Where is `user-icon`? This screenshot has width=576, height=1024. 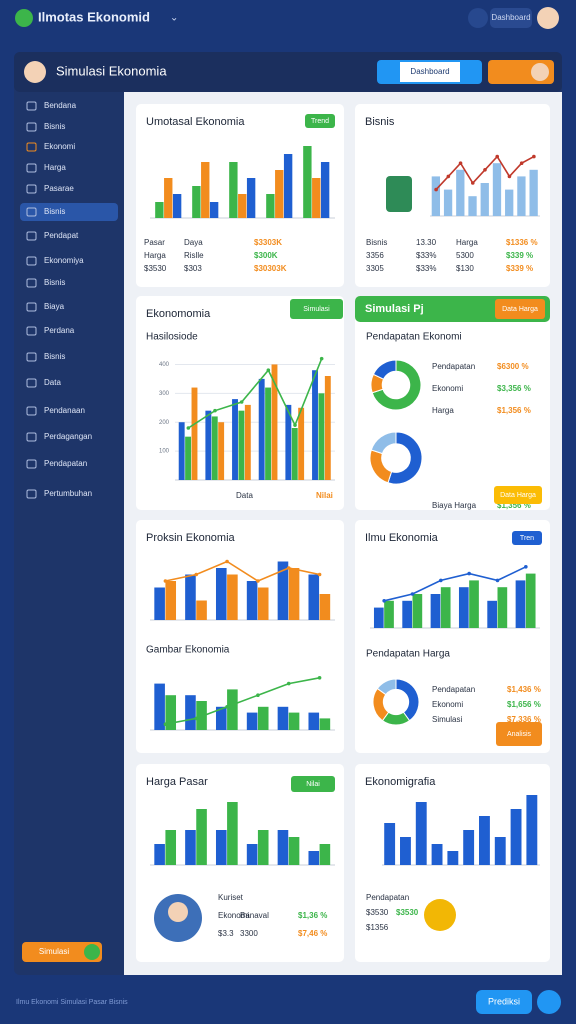 user-icon is located at coordinates (478, 18).